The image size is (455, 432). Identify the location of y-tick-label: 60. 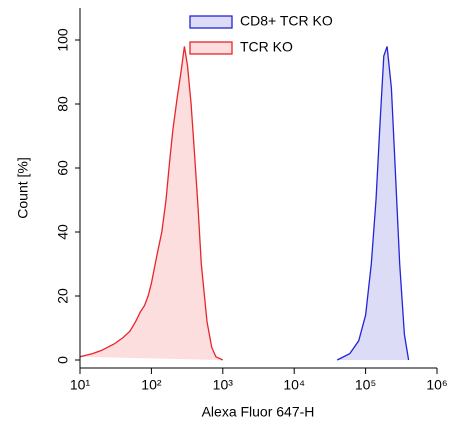
(63, 168).